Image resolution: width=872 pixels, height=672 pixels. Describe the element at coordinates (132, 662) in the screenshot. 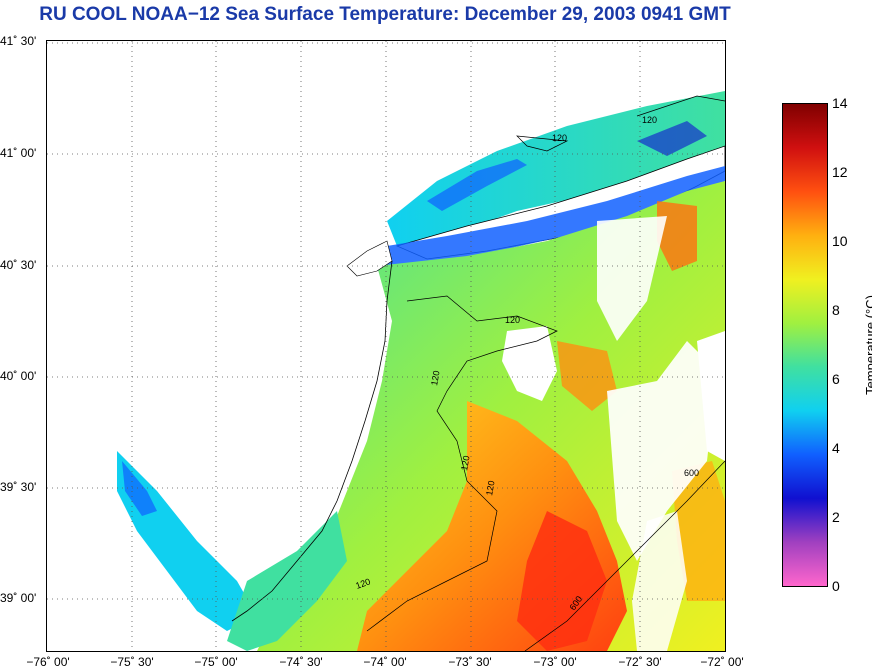

I see `lon-label: −75˚ 30'` at that location.